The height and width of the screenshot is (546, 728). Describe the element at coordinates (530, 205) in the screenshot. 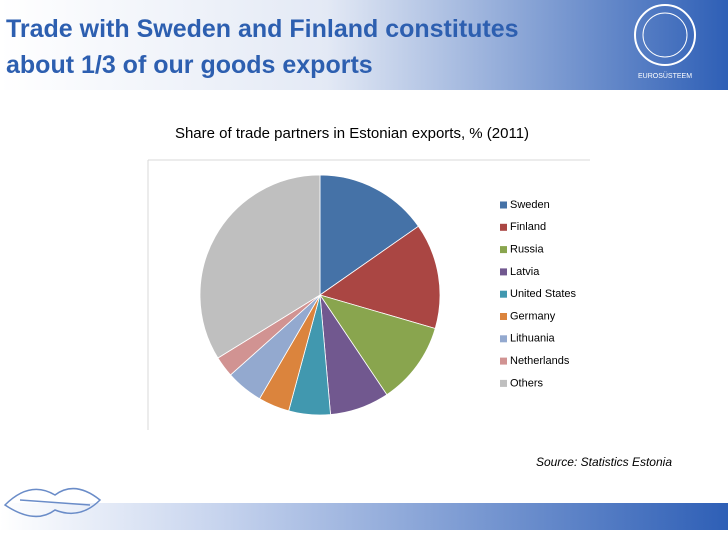

I see `legend-label: Sweden` at that location.